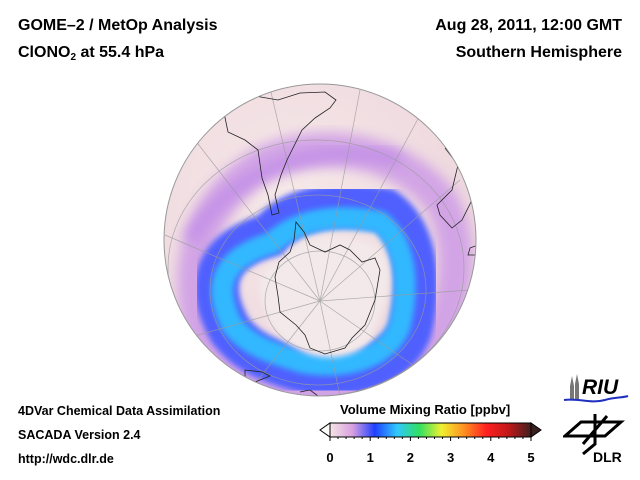  I want to click on colorbar-tick-label: 5, so click(531, 457).